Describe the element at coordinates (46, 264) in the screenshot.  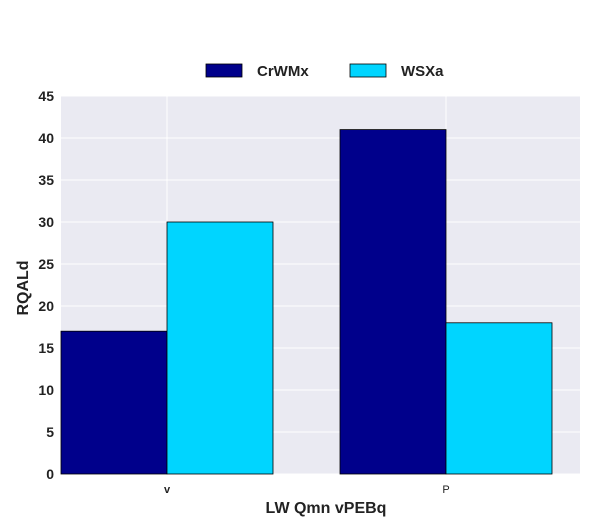
I see `y-tick-label: 25` at that location.